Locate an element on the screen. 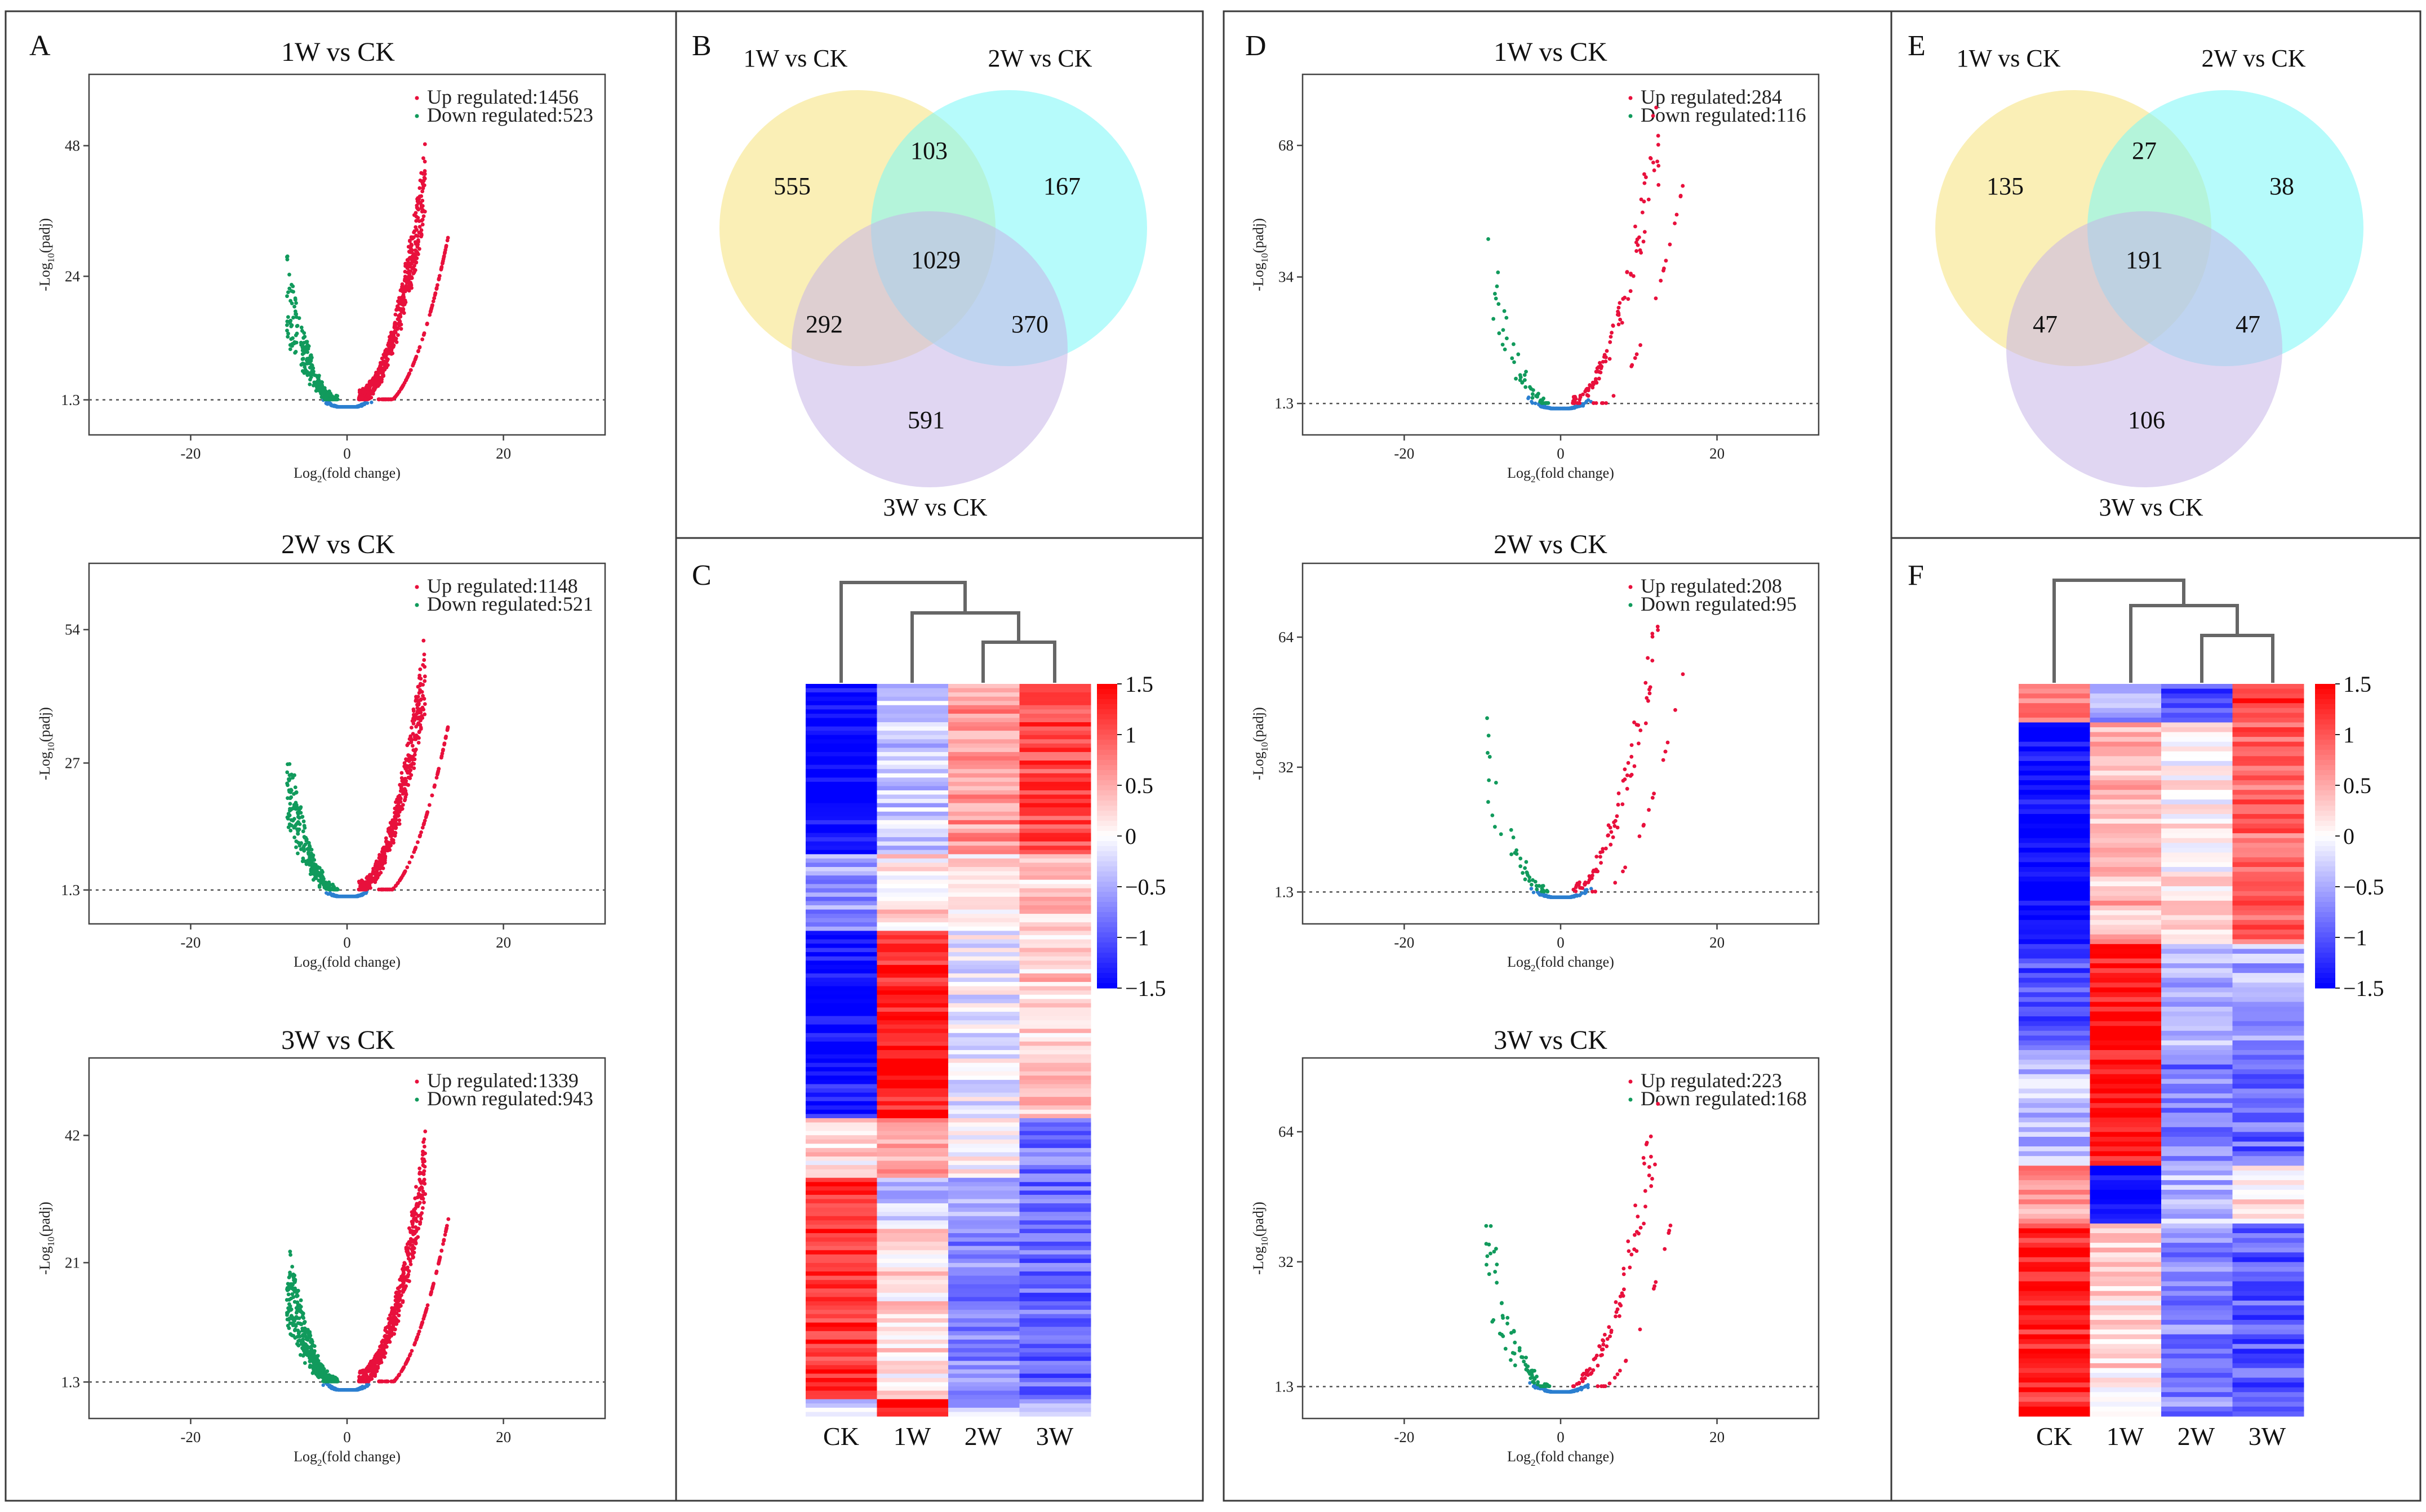  y-axis-label: -Log10(padj) is located at coordinates (46, 1238).